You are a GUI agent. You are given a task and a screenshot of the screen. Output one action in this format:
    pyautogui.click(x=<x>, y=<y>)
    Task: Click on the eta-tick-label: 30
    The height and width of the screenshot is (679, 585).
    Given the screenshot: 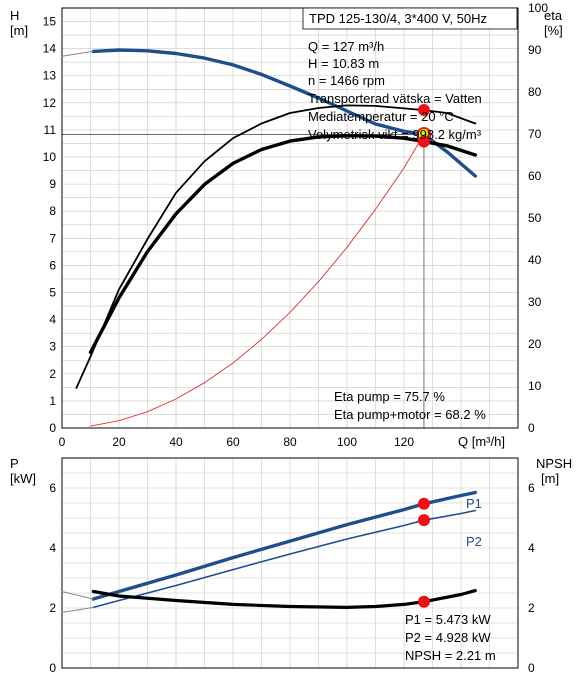 What is the action you would take?
    pyautogui.click(x=535, y=302)
    